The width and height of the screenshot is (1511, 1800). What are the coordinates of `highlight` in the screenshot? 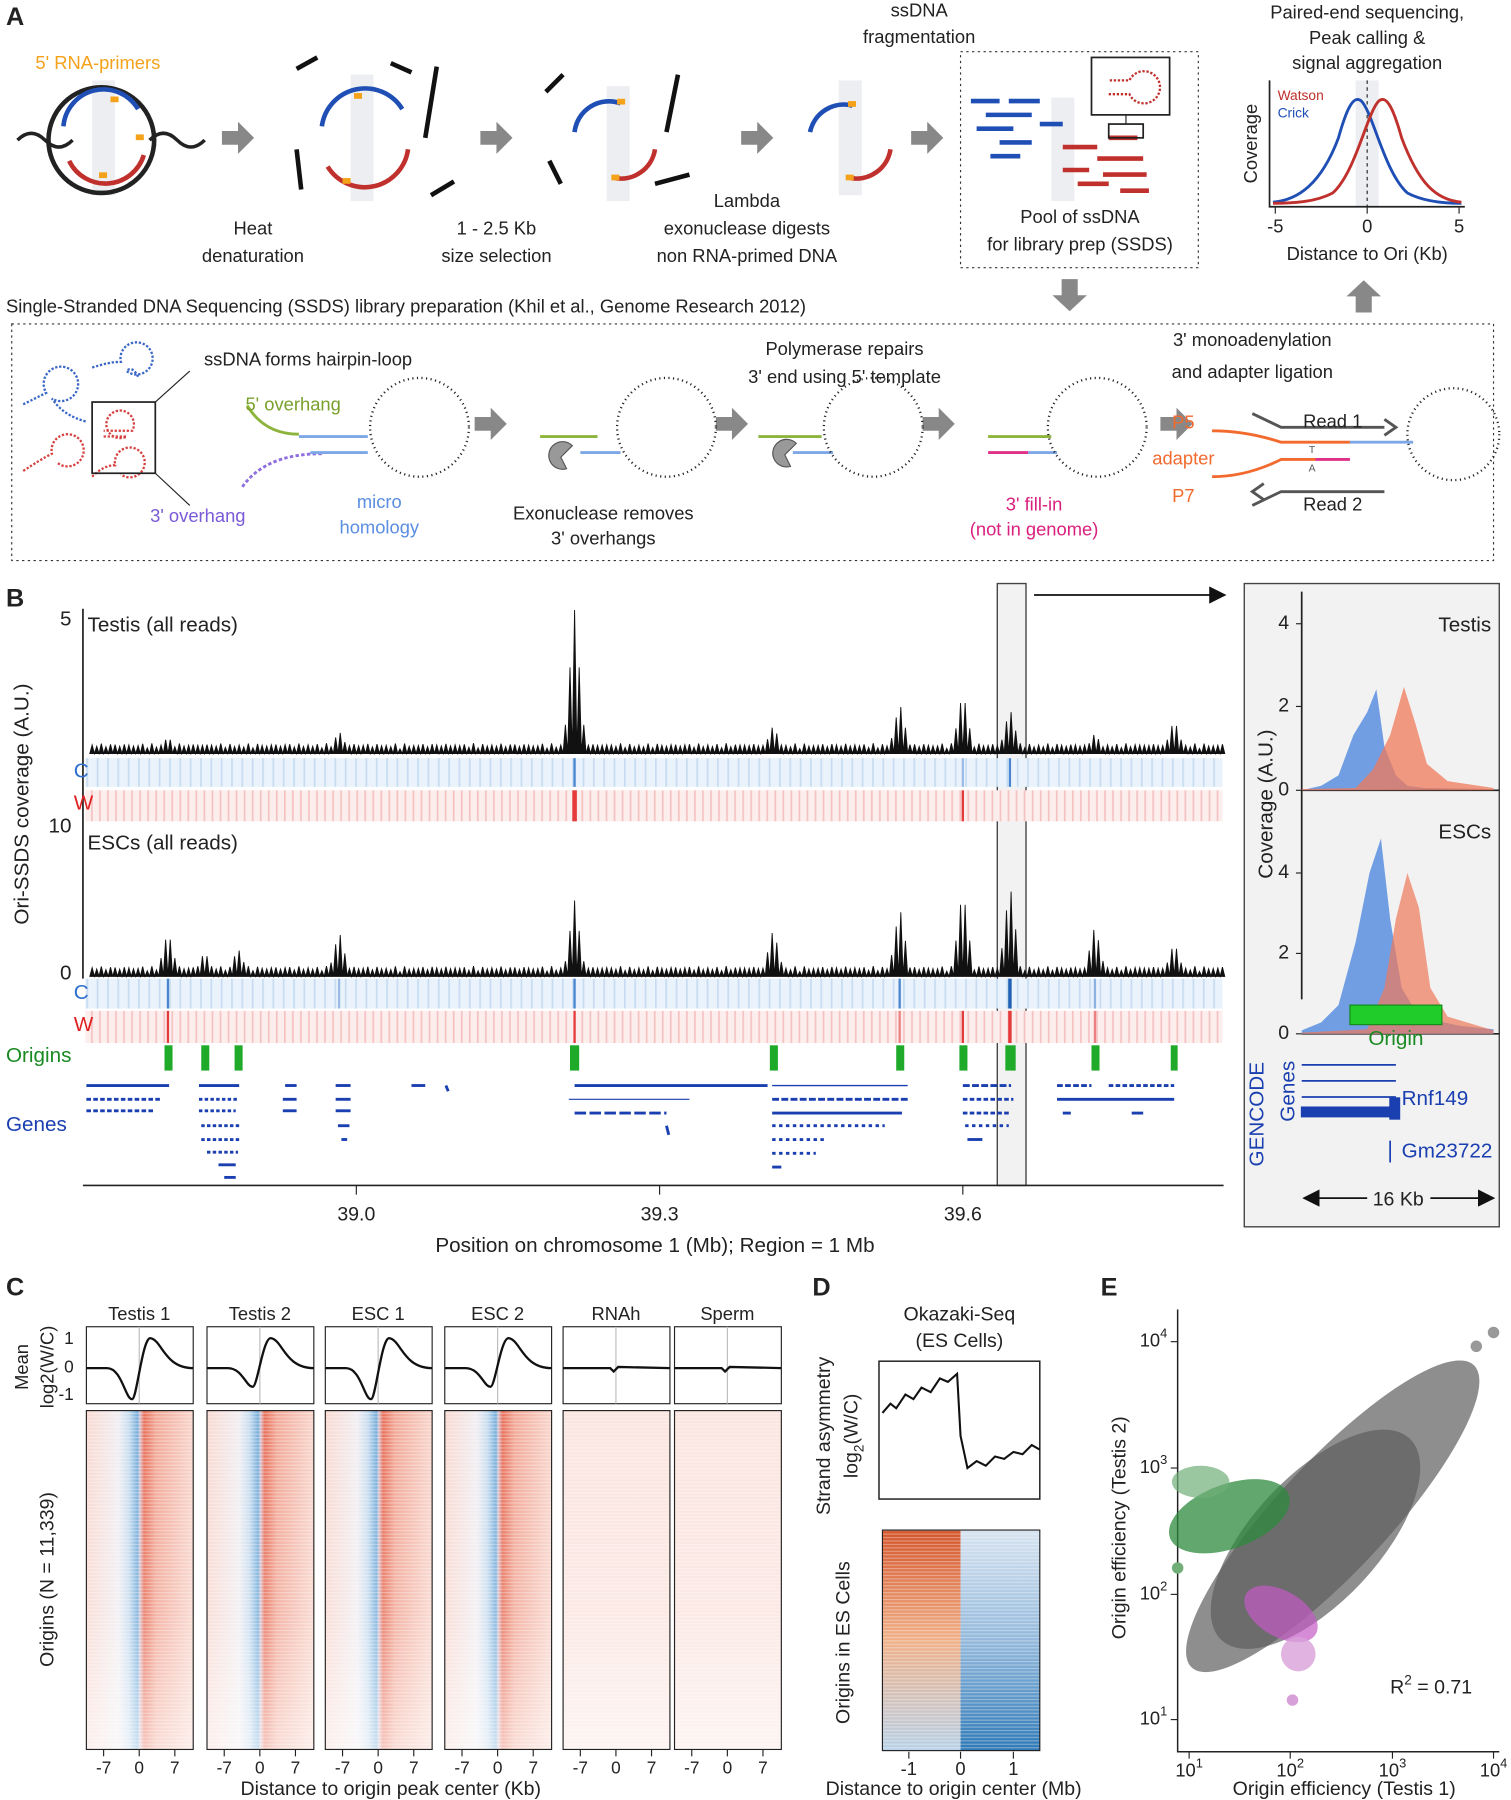 It's located at (104, 138).